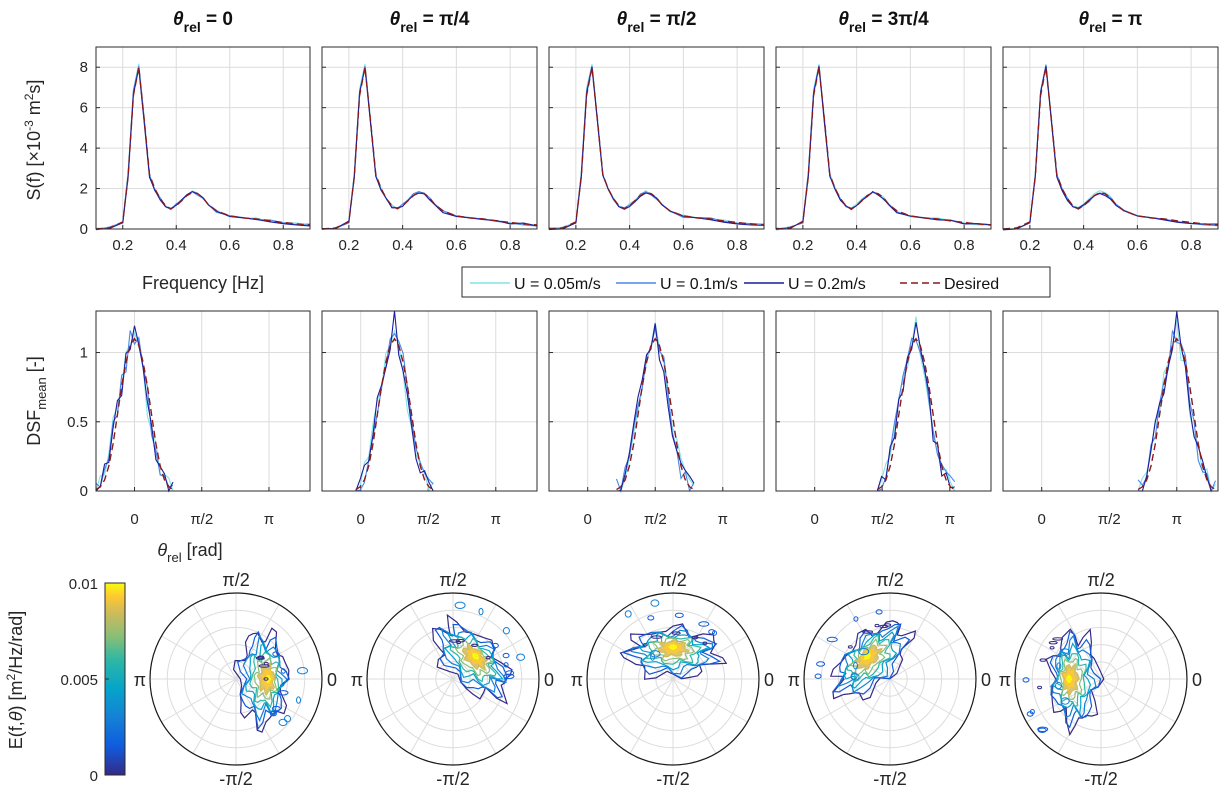 Image resolution: width=1219 pixels, height=789 pixels. What do you see at coordinates (94, 776) in the screenshot?
I see `colorbar-tick-label: 0` at bounding box center [94, 776].